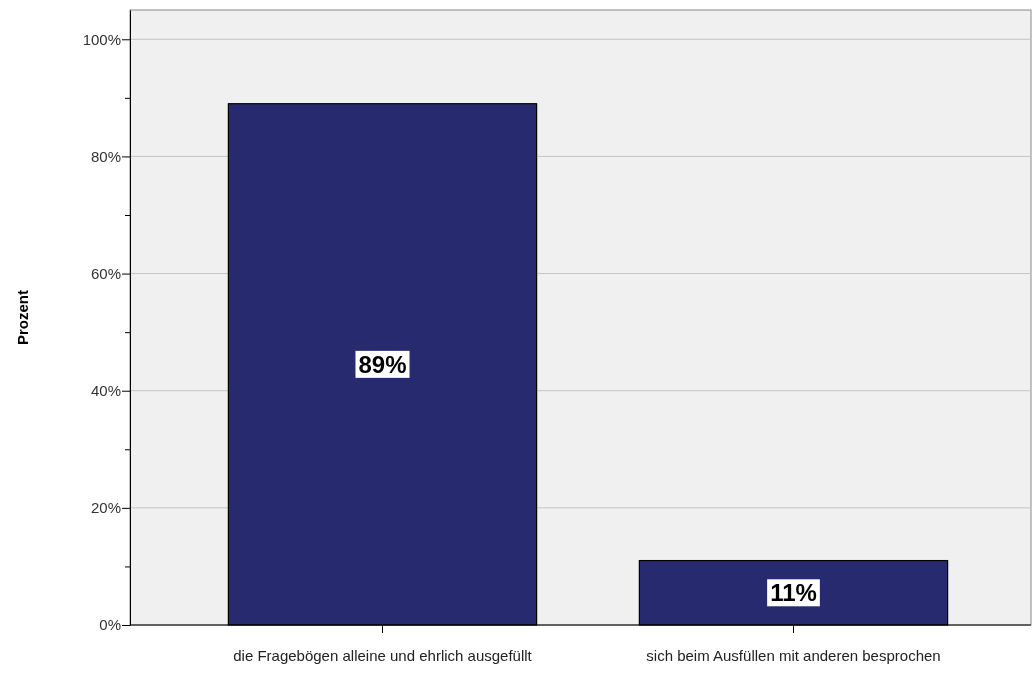 The height and width of the screenshot is (696, 1032). I want to click on y-tick-label: 60%, so click(105, 273).